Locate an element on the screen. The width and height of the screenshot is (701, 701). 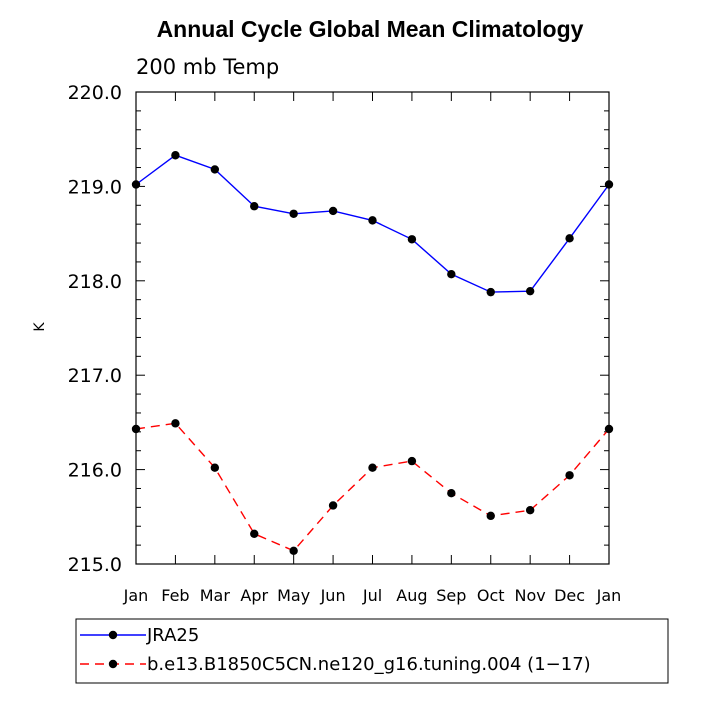
x-tick-label: Feb is located at coordinates (175, 595).